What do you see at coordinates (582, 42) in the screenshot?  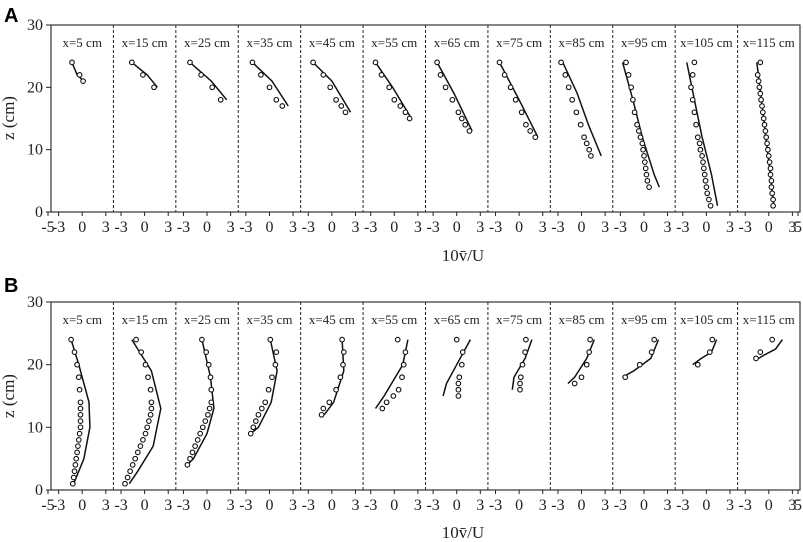 I see `subplot-title: x=85 cm` at bounding box center [582, 42].